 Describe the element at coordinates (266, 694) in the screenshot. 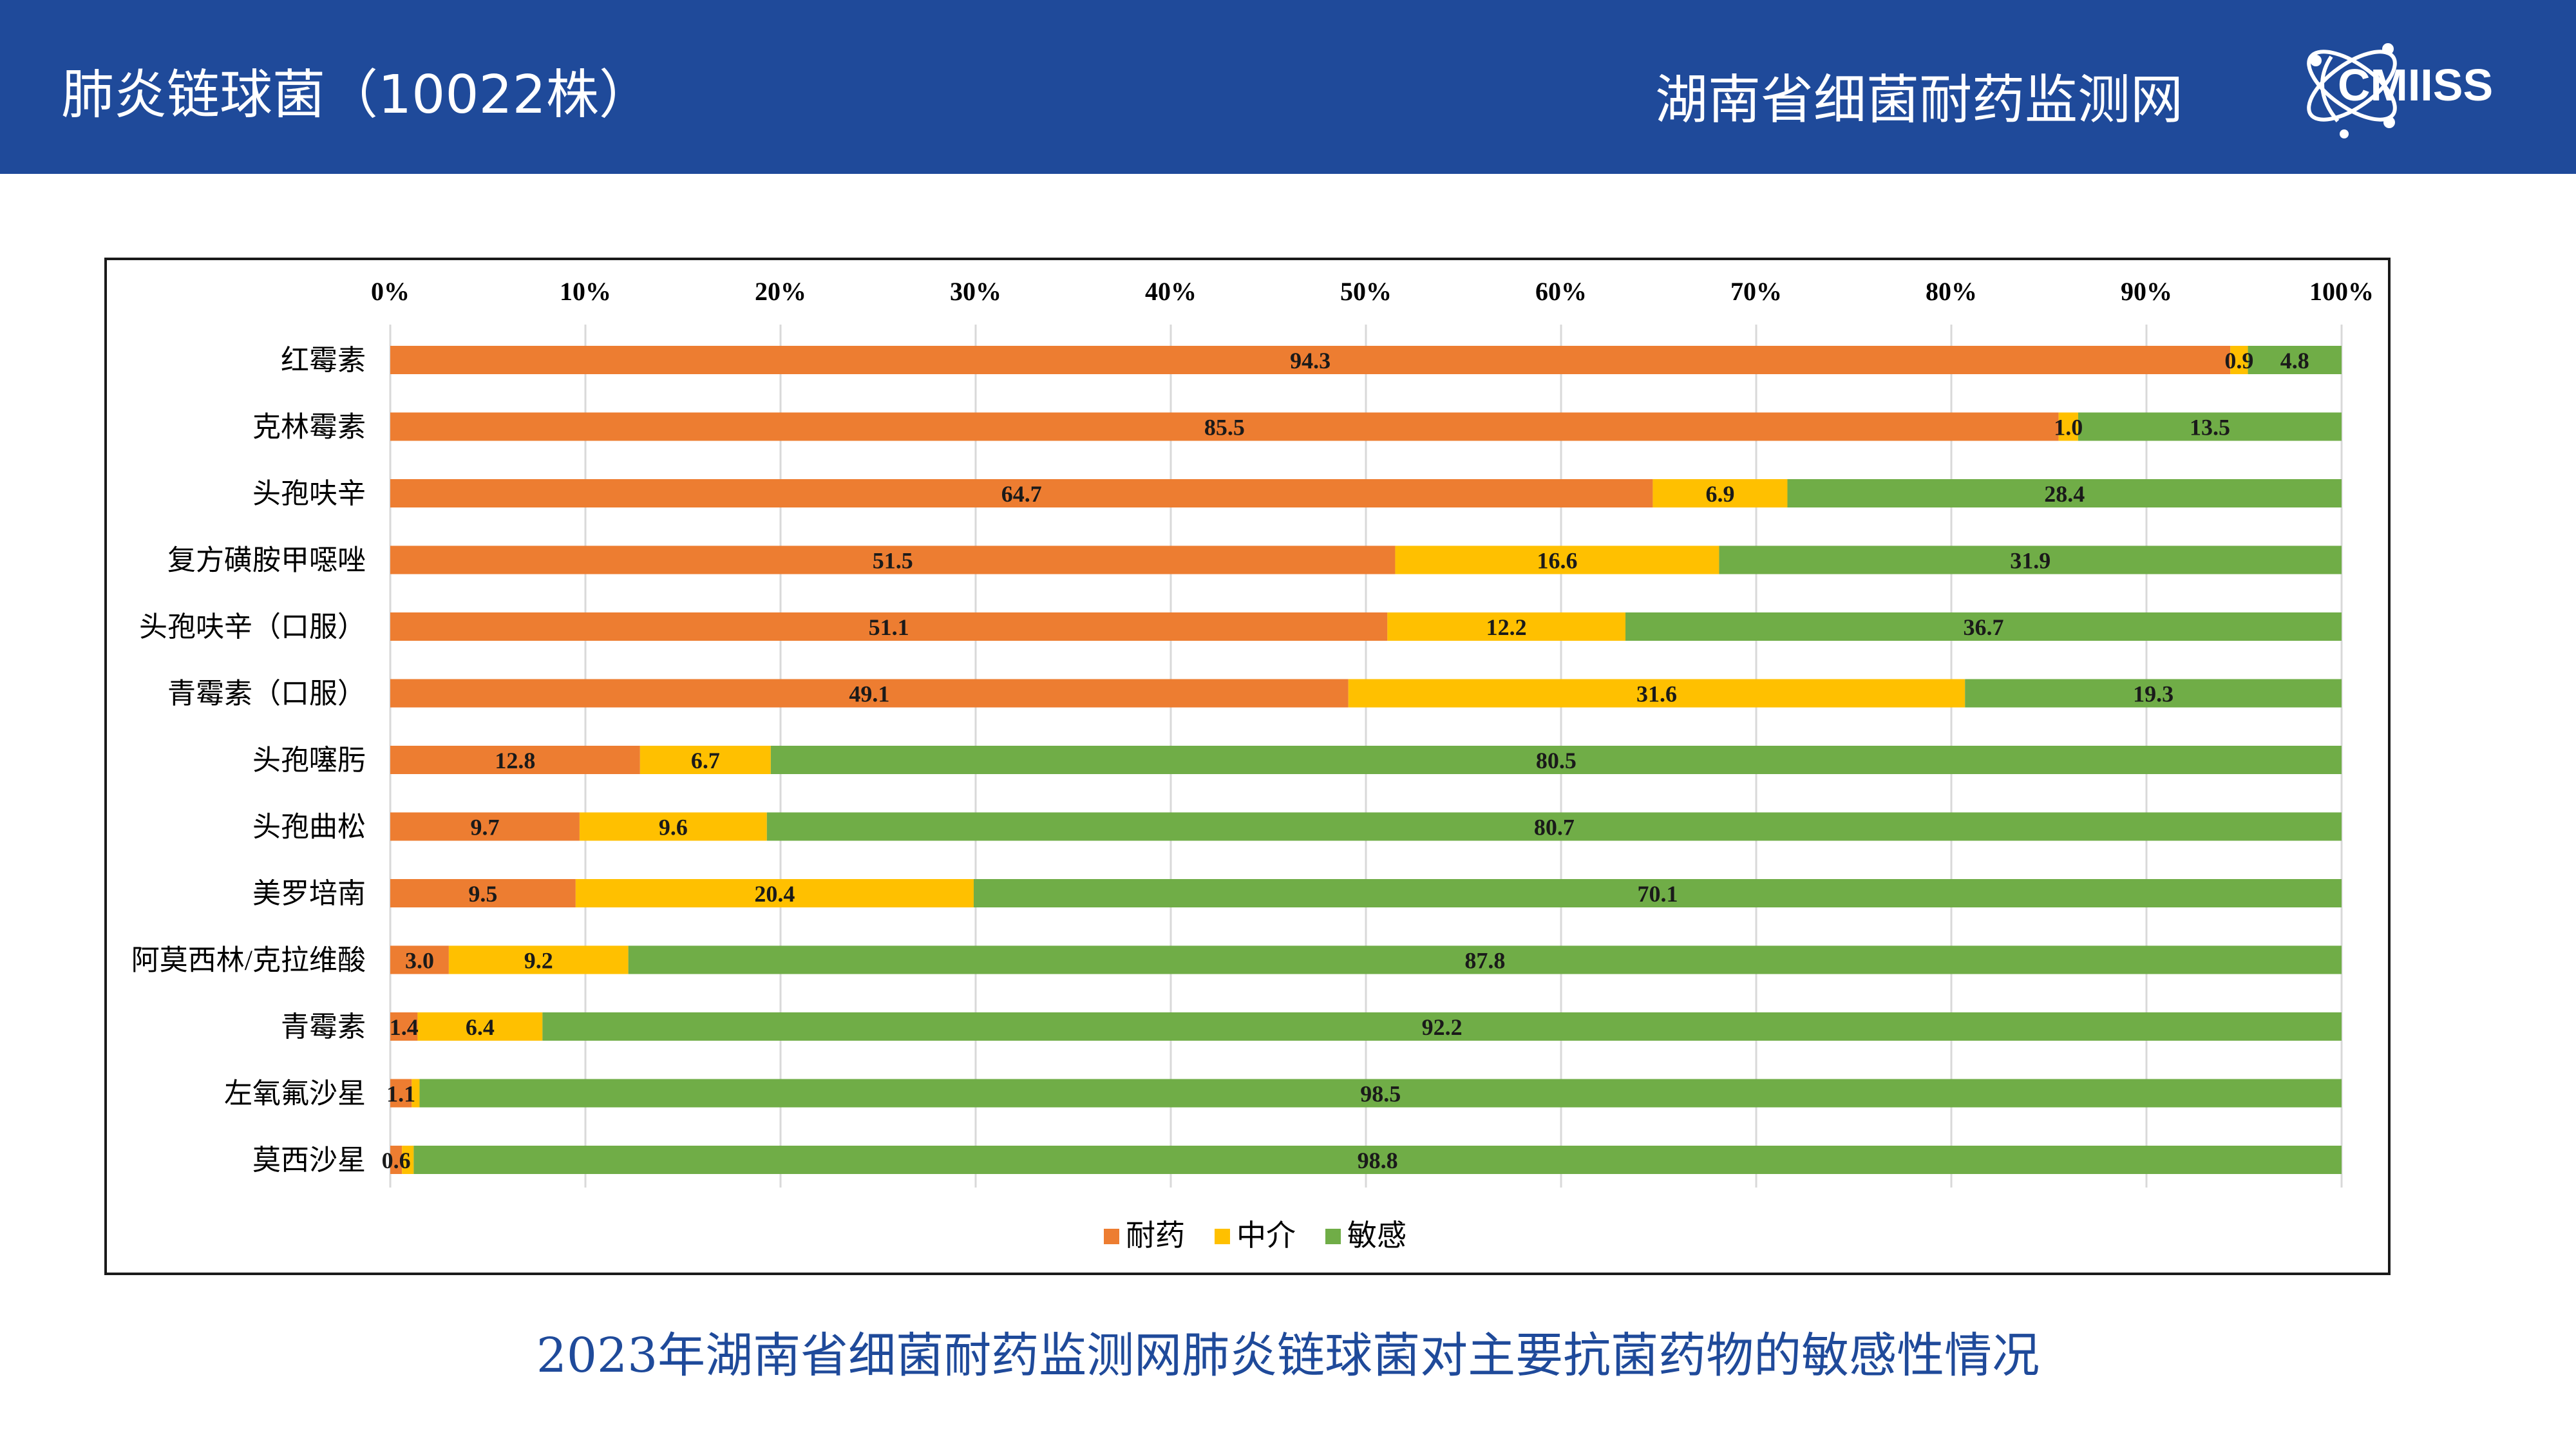

I see `category-label: 青霉素（口服）` at that location.